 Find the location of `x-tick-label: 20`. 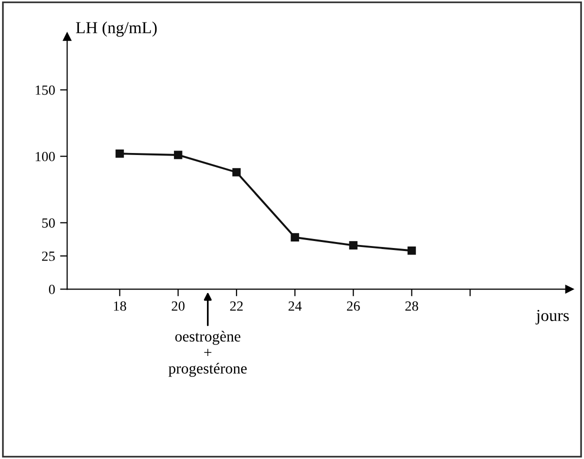

x-tick-label: 20 is located at coordinates (178, 306).